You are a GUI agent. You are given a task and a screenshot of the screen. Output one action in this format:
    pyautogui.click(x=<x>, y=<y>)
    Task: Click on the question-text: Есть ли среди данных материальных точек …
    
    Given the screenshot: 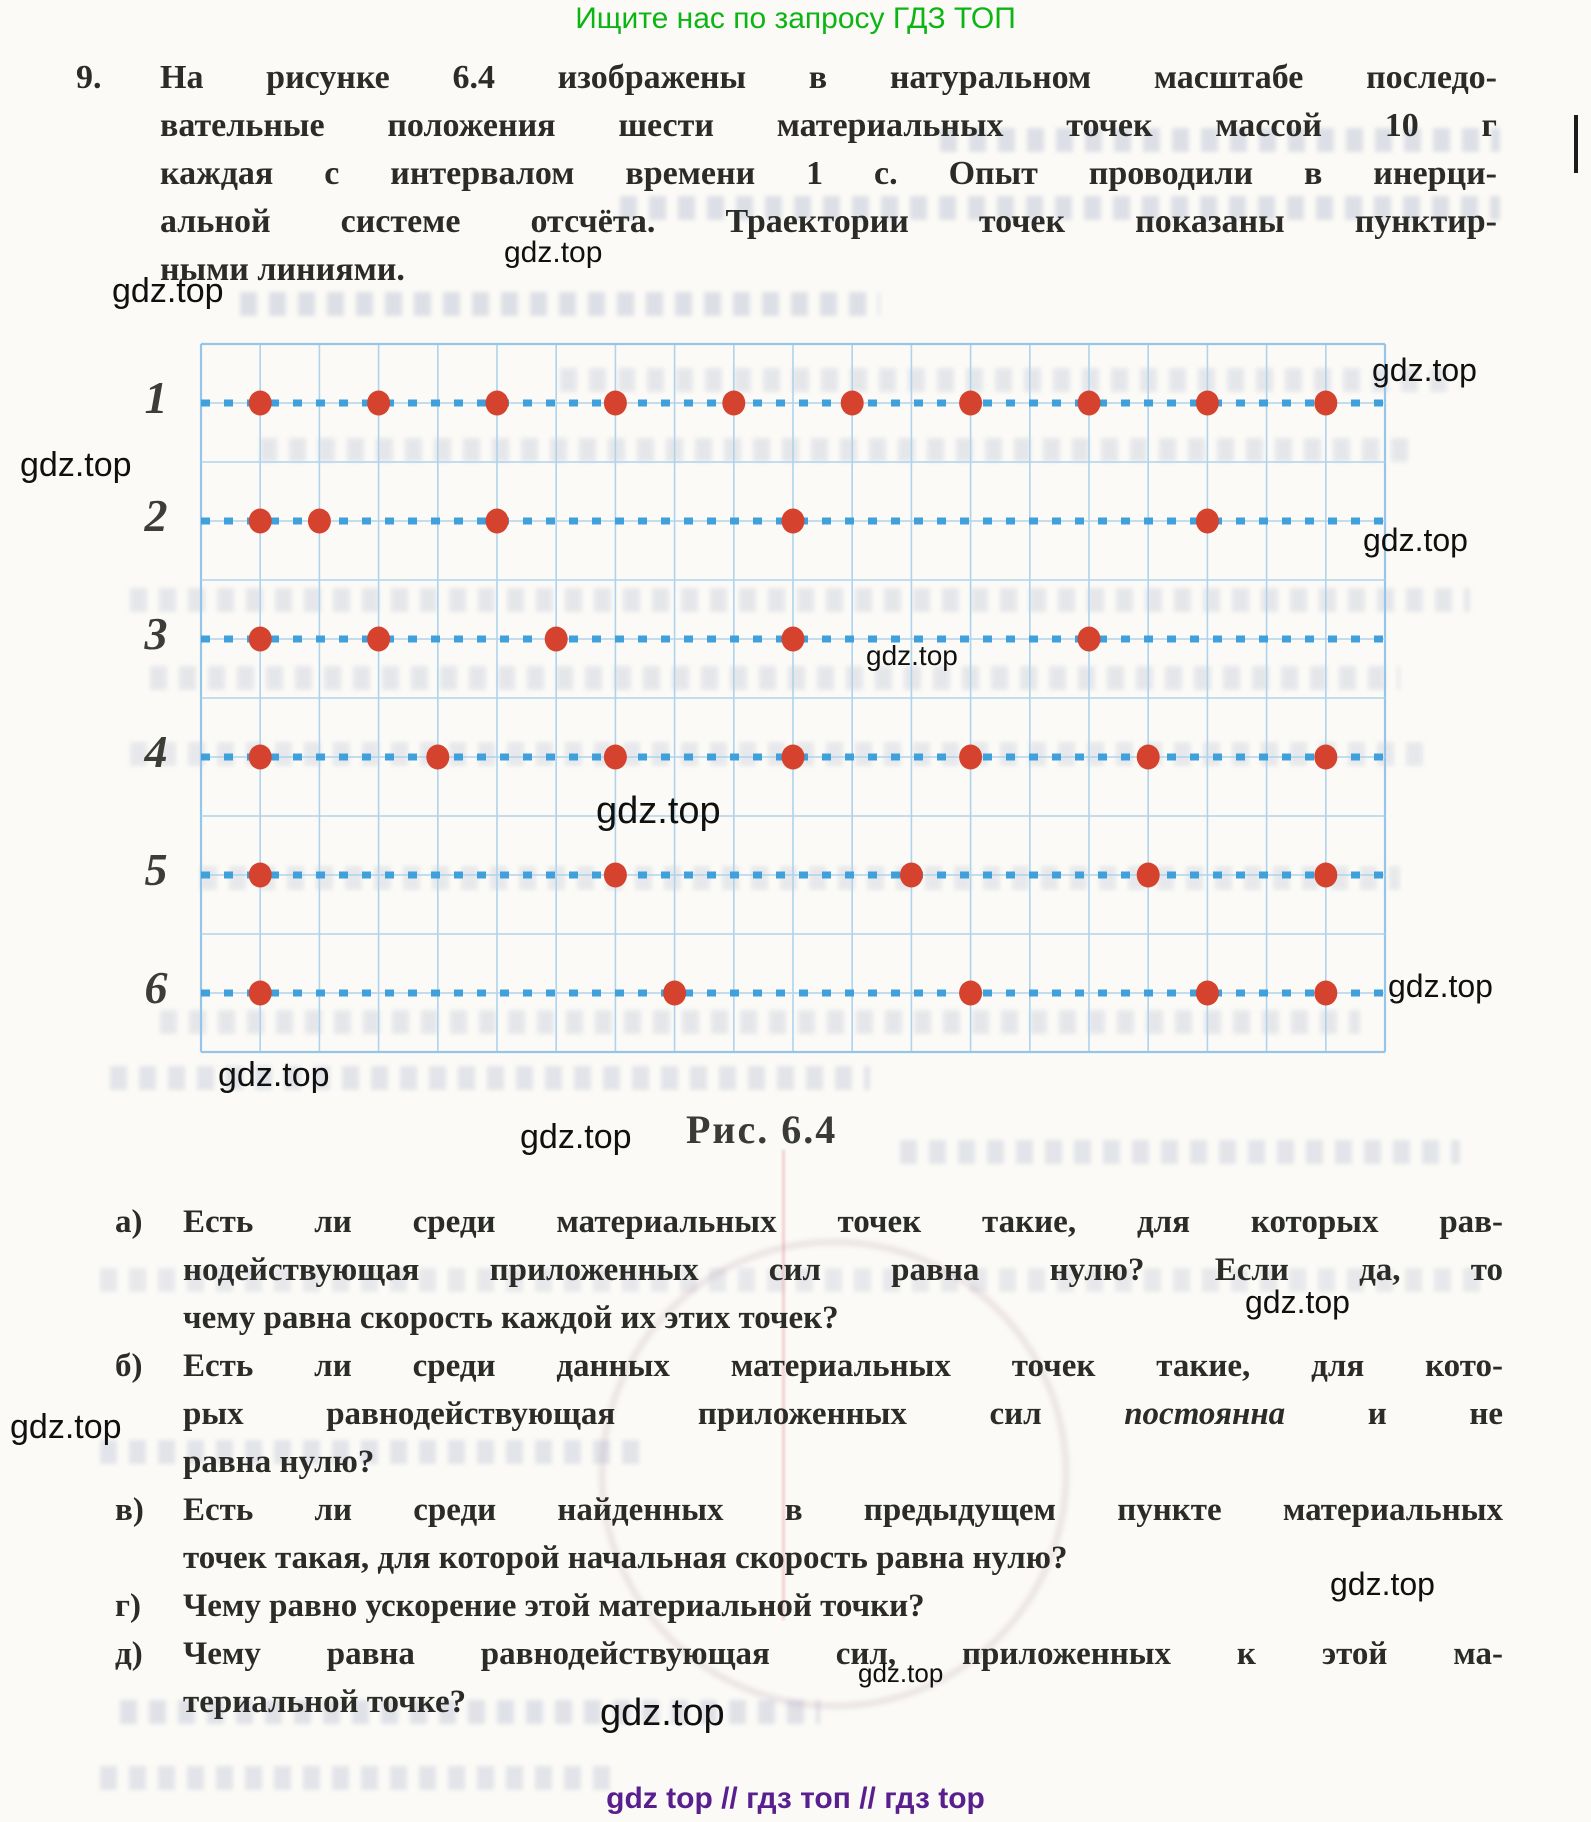 What is the action you would take?
    pyautogui.click(x=843, y=1366)
    